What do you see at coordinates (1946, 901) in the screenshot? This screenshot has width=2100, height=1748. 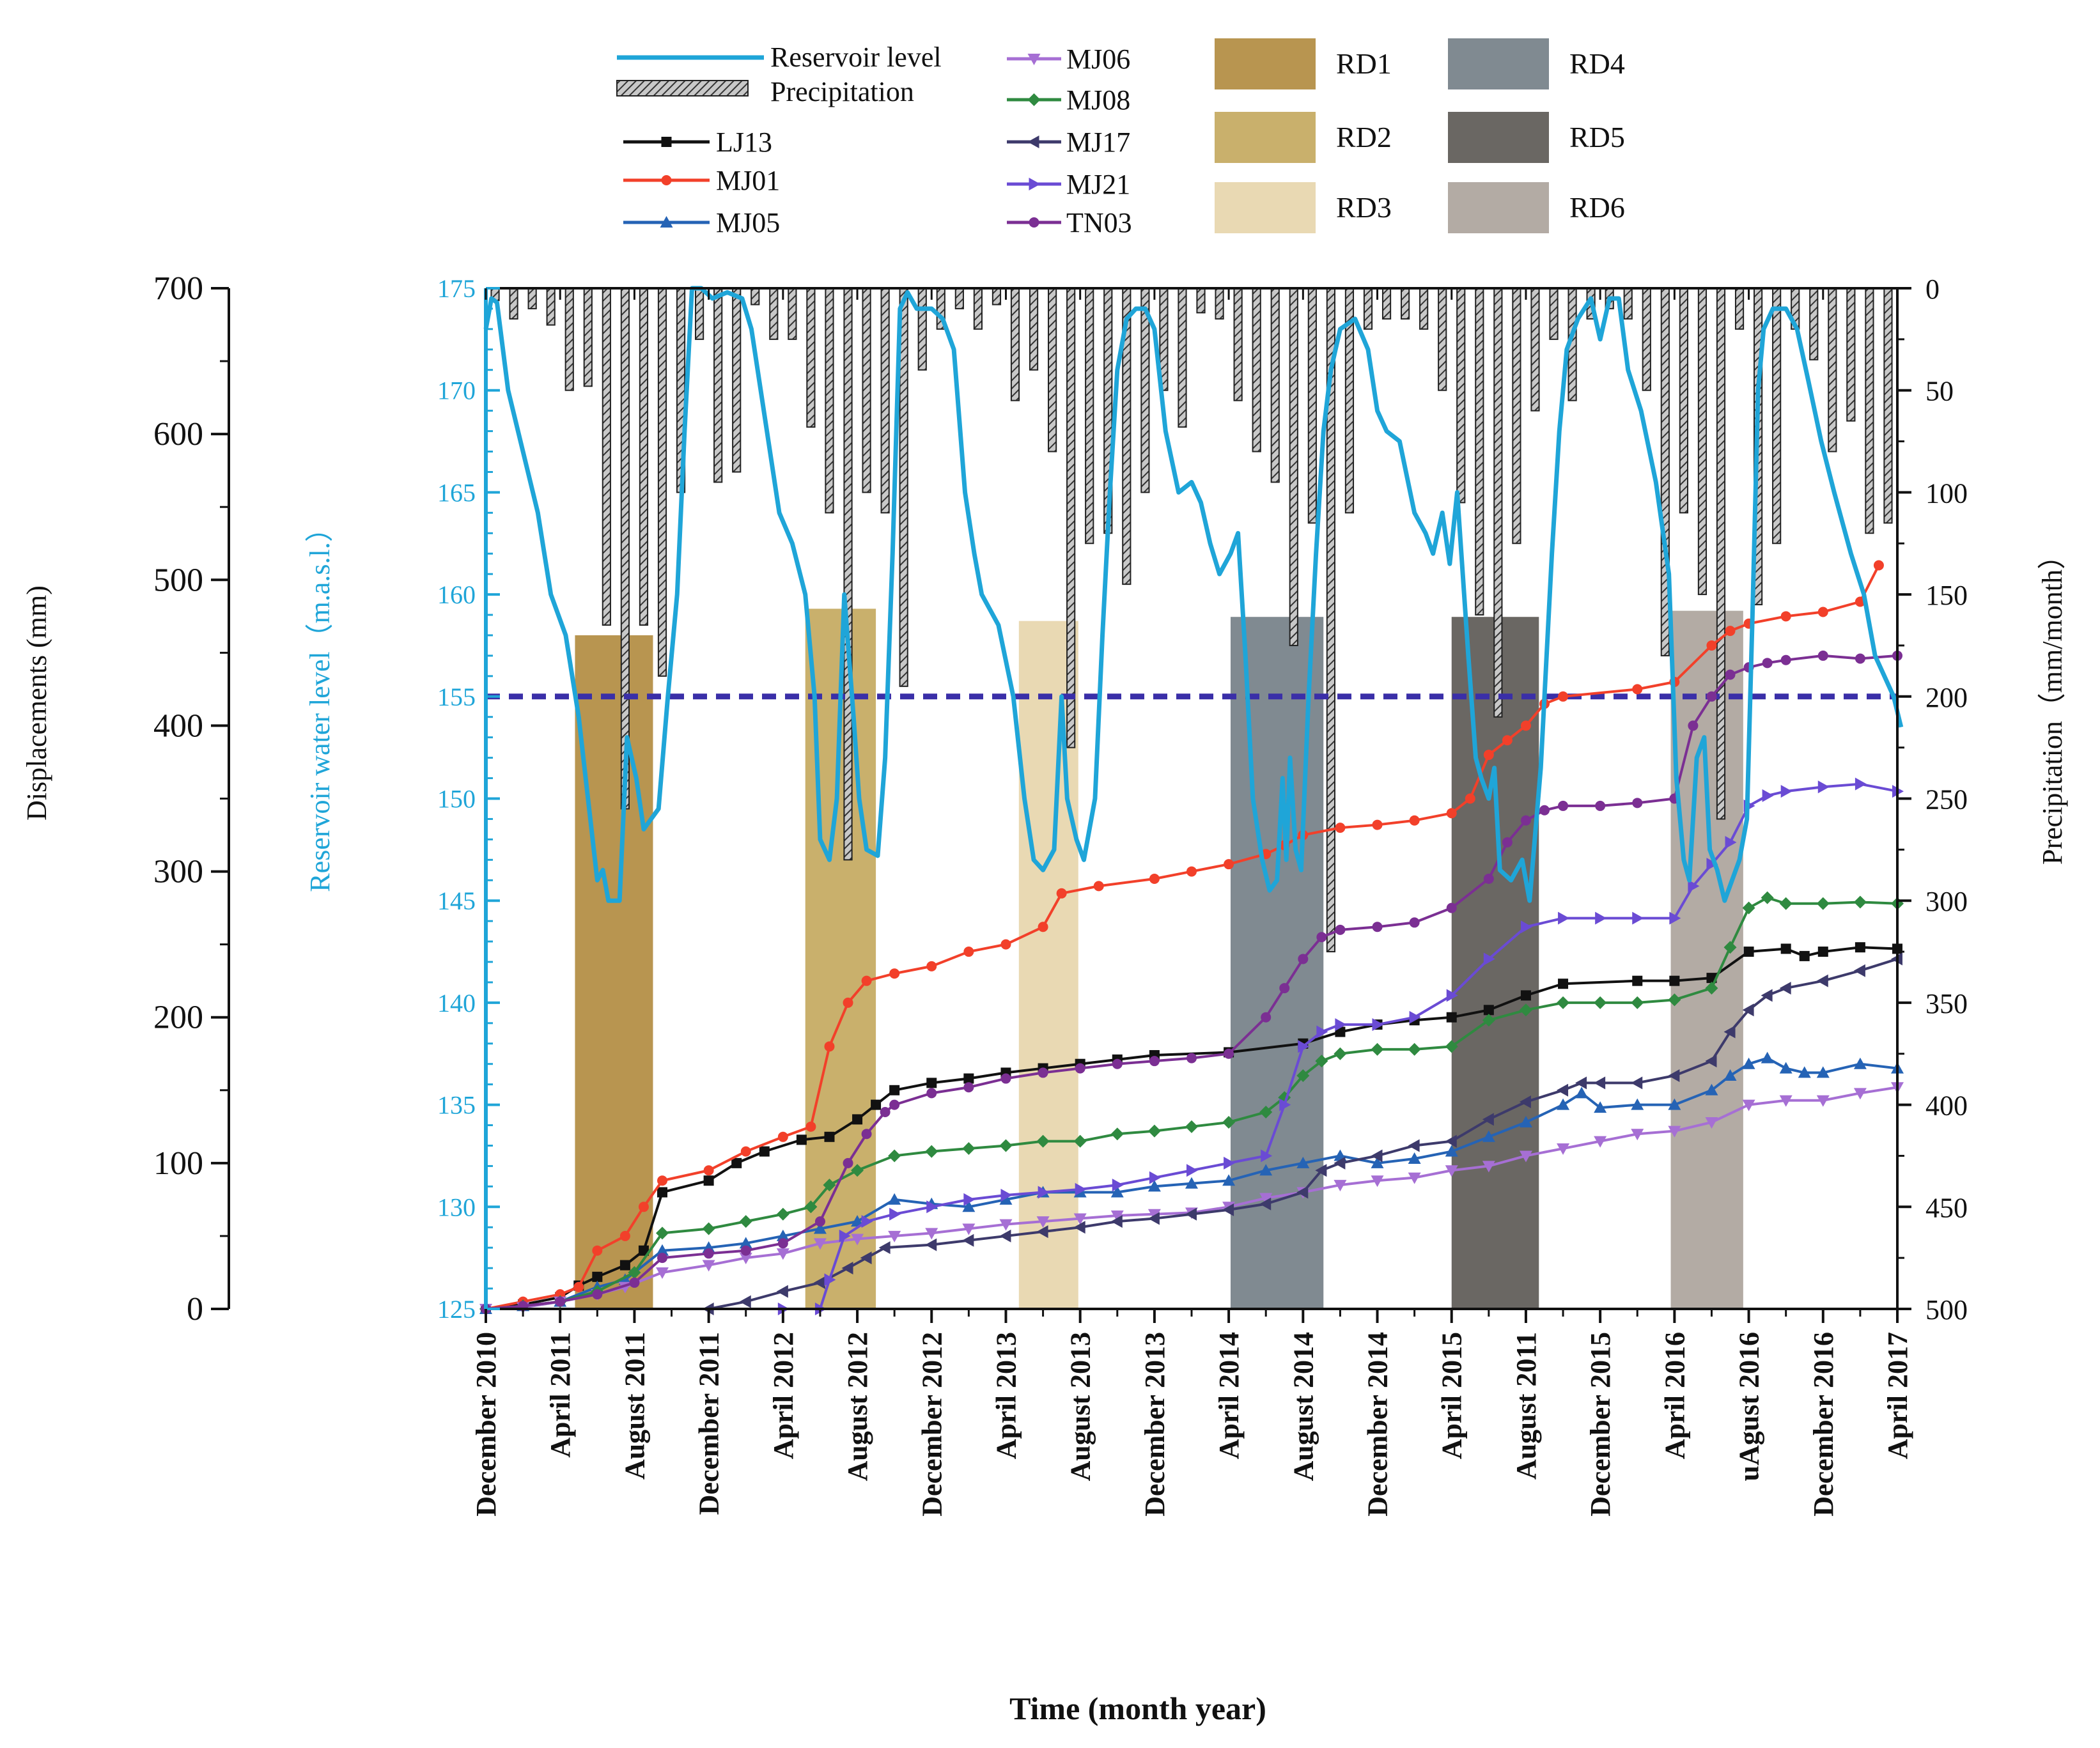 I see `y3-tick-label: 300` at bounding box center [1946, 901].